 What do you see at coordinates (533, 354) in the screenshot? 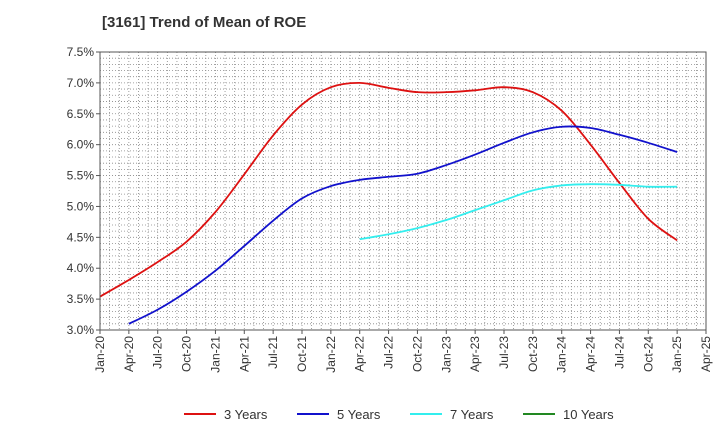
I see `x-tick-label: Oct-23` at bounding box center [533, 354].